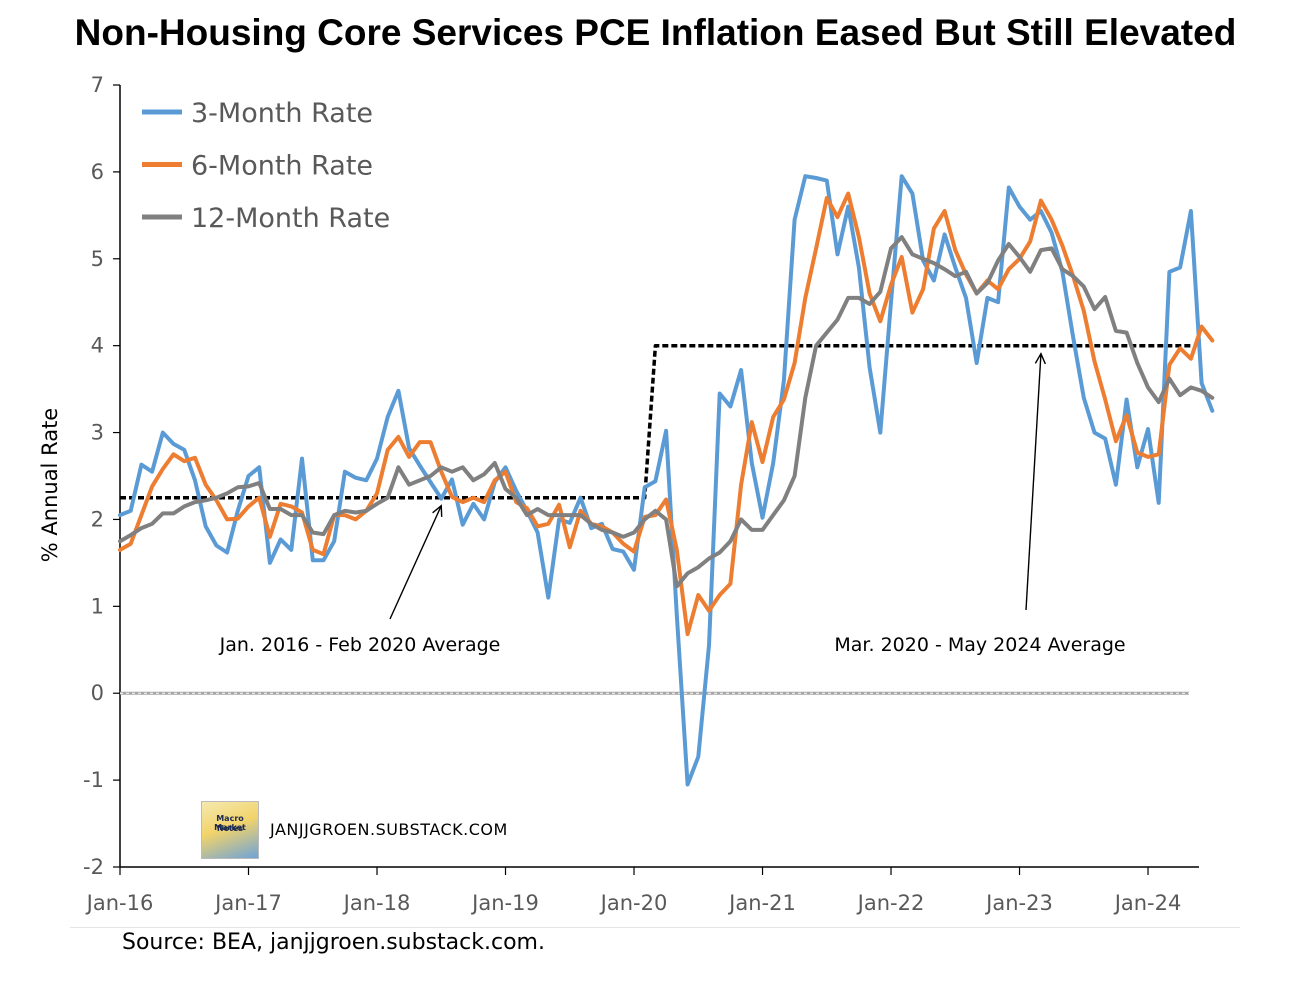 The width and height of the screenshot is (1301, 981). Describe the element at coordinates (93, 867) in the screenshot. I see `y-tick-label: -2` at that location.